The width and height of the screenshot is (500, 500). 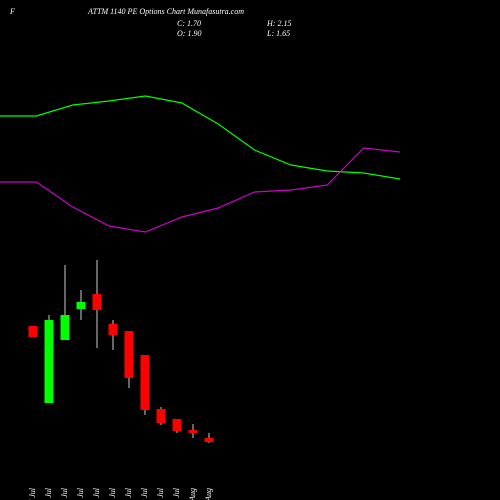 What do you see at coordinates (64, 493) in the screenshot?
I see `x-tick-label: 22 Jul` at bounding box center [64, 493].